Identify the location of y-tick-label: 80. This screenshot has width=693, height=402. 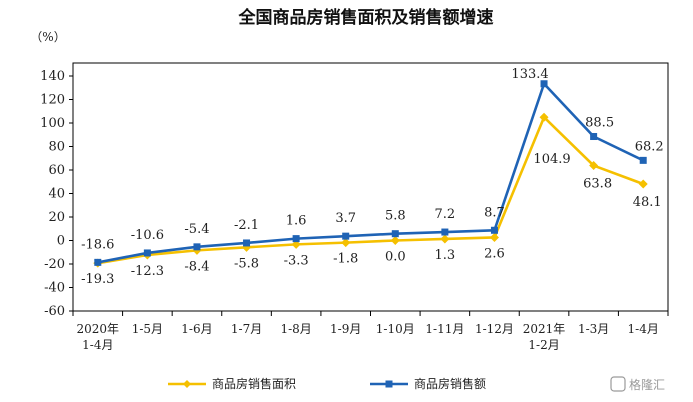
(56, 147).